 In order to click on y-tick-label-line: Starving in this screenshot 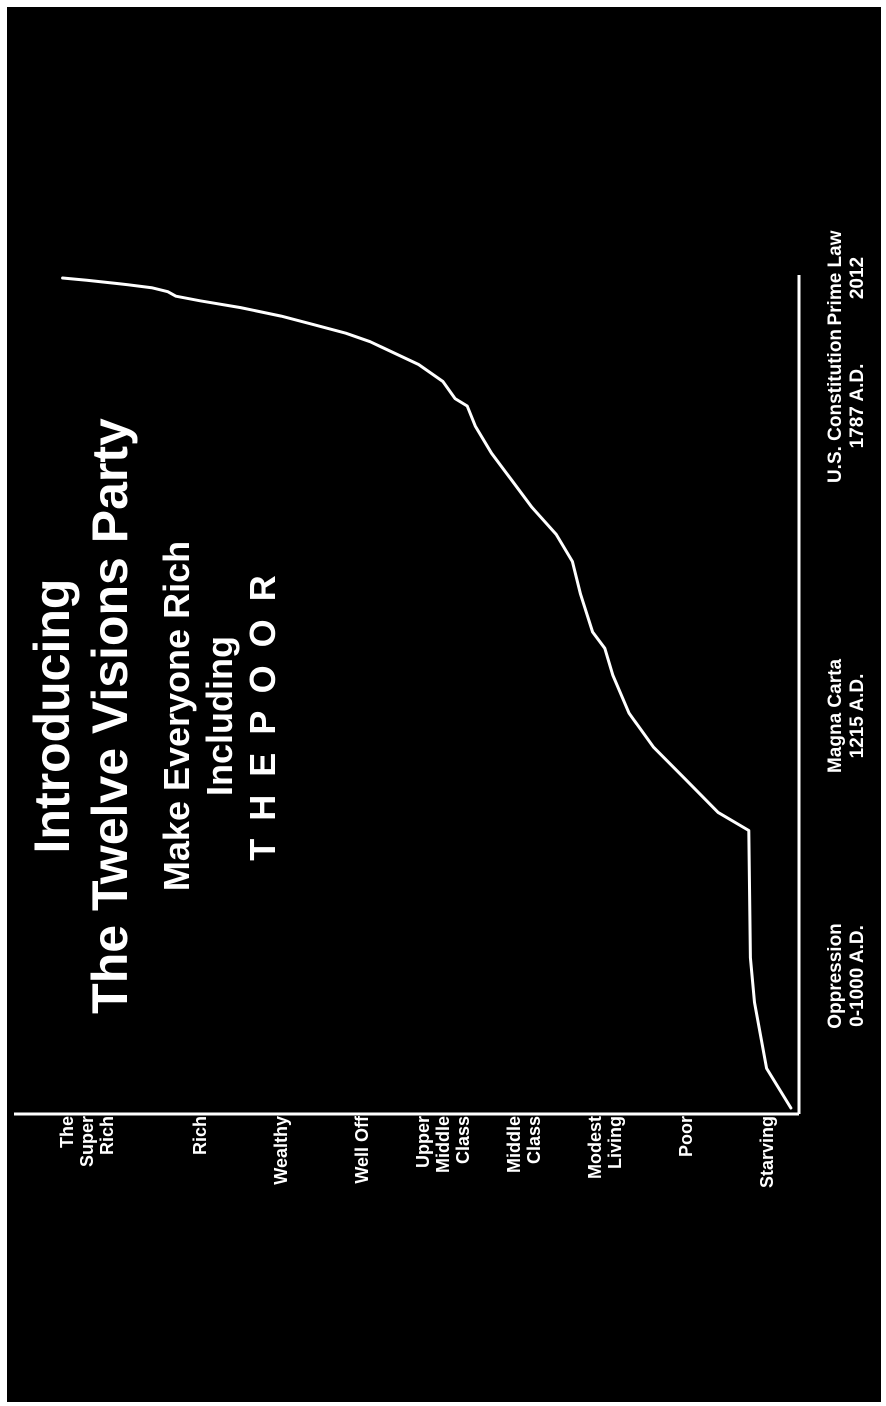, I will do `click(766, 1246)`.